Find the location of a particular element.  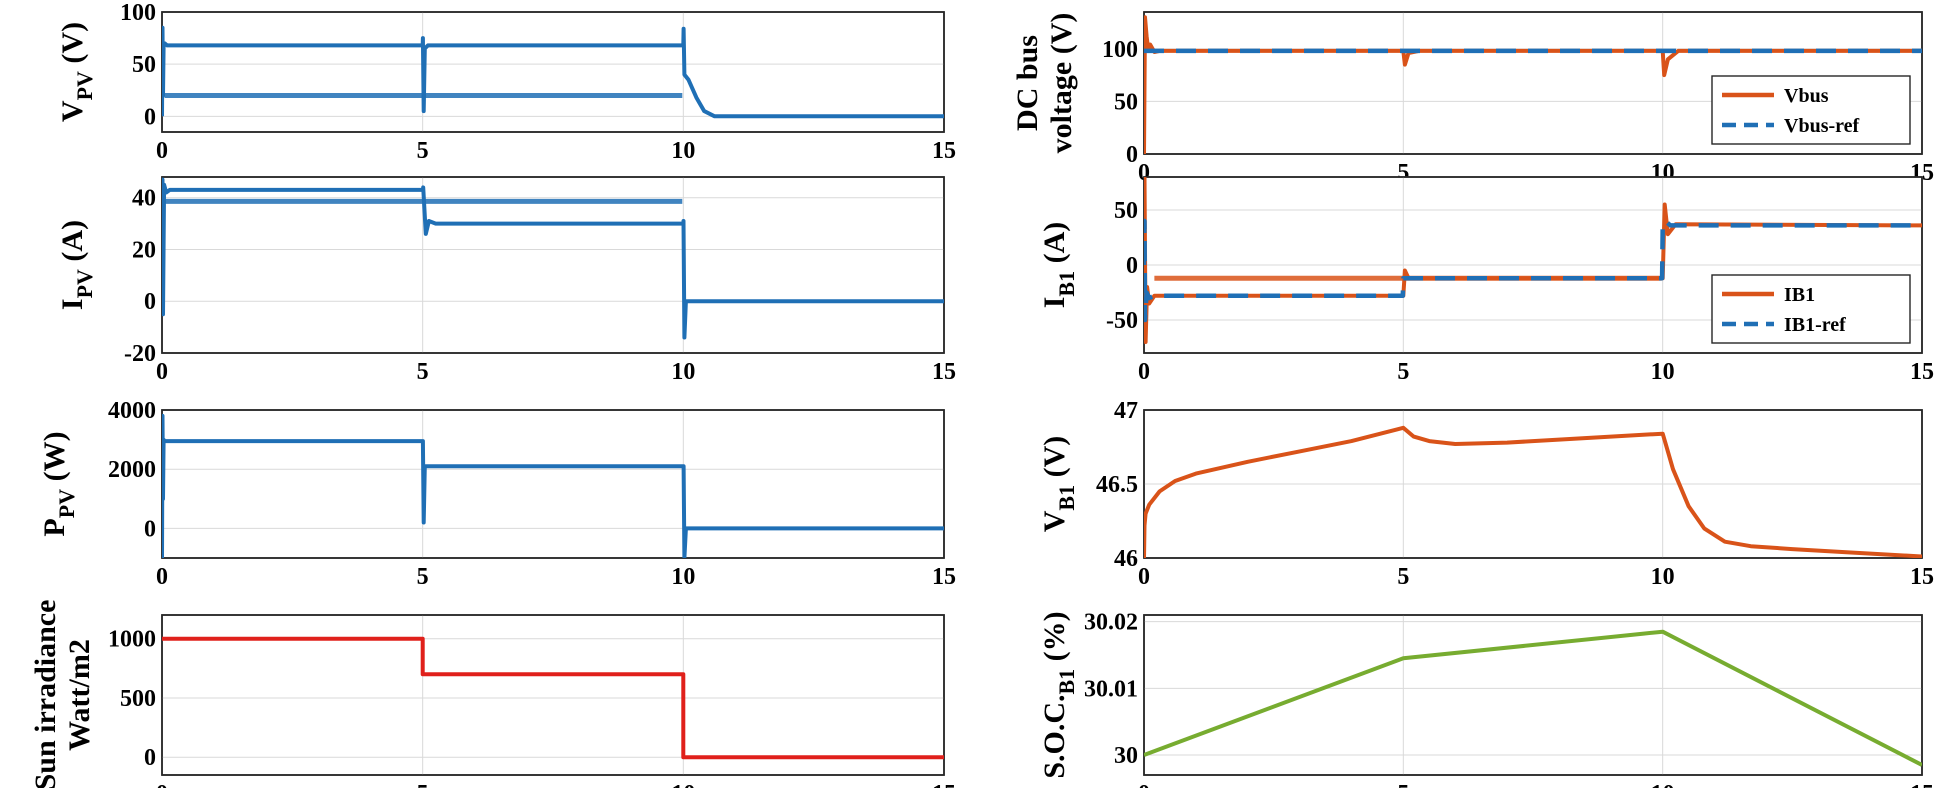

y-tick-label: 20 is located at coordinates (144, 250).